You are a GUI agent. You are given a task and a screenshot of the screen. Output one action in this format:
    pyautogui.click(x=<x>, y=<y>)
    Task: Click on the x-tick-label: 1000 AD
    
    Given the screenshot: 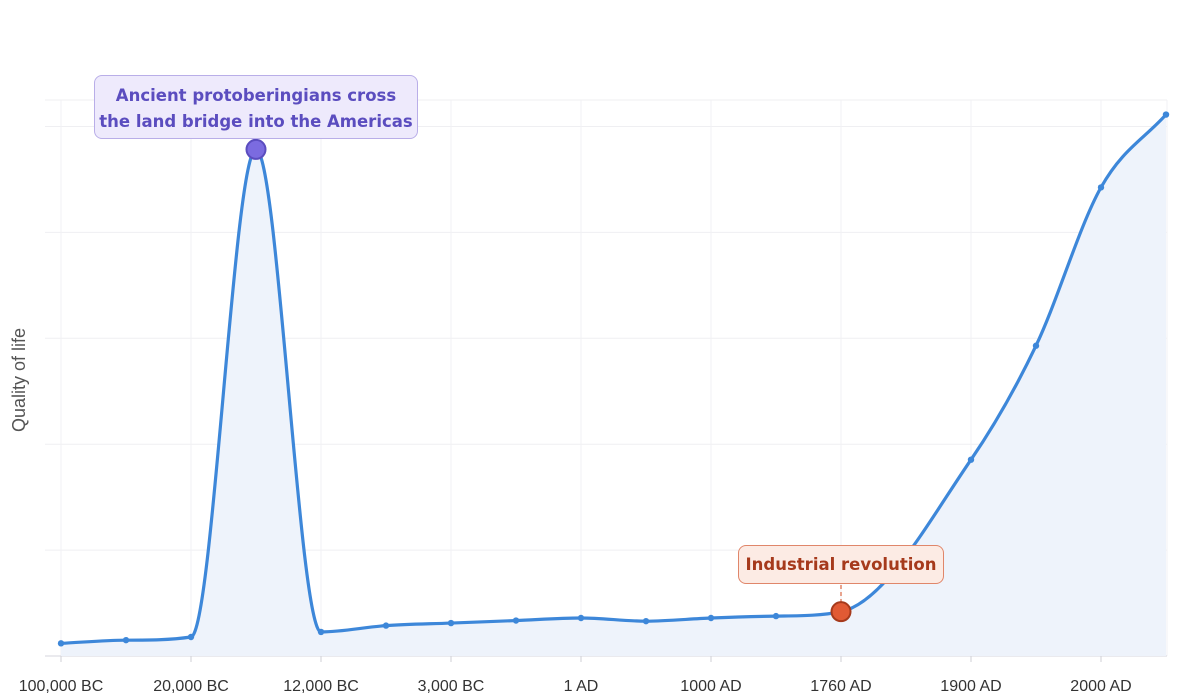 What is the action you would take?
    pyautogui.click(x=710, y=686)
    